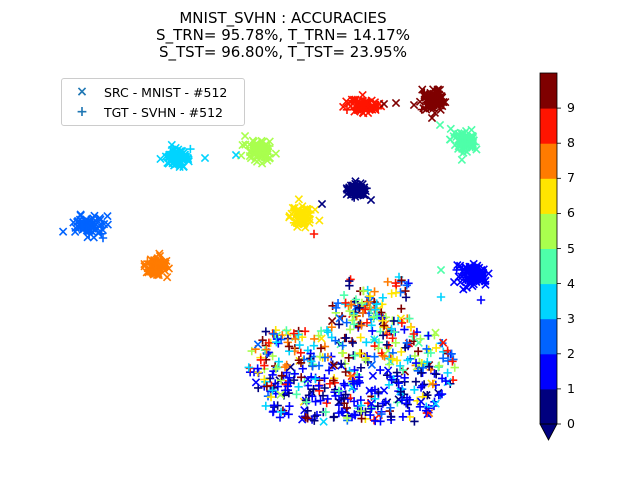 This screenshot has height=480, width=640. I want to click on legend: × SRC - MNIST - #512 + TGT - SVHN - #512, so click(153, 102).